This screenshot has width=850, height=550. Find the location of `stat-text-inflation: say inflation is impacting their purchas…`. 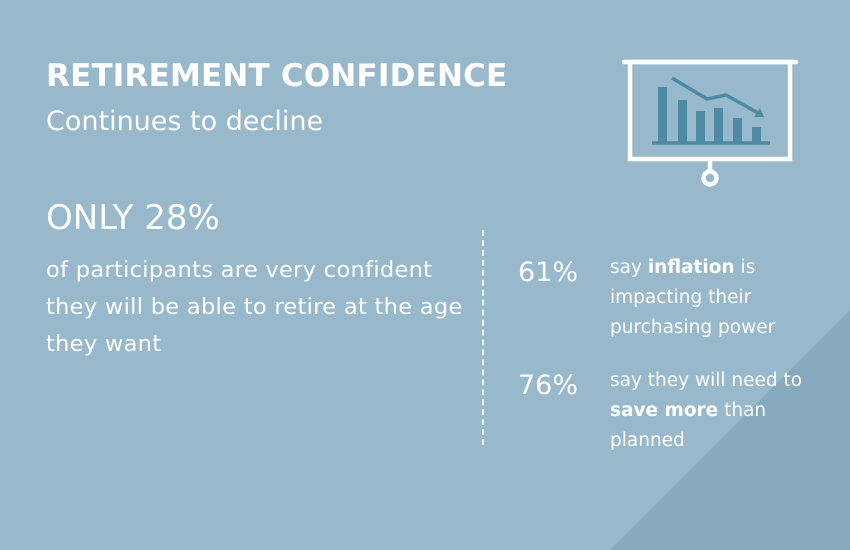

stat-text-inflation: say inflation is impacting their purchas… is located at coordinates (715, 298).